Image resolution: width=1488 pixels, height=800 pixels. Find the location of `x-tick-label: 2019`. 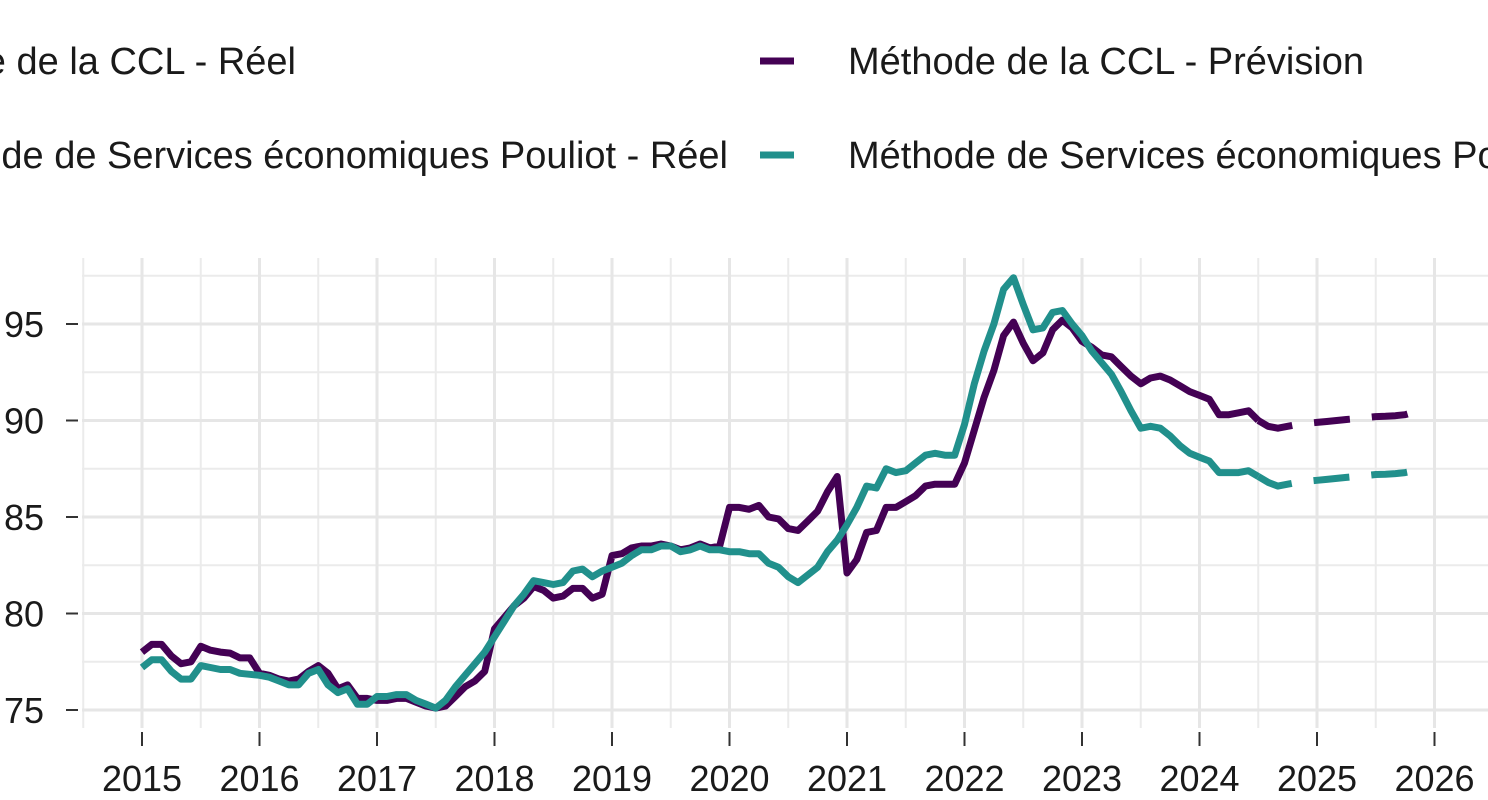

x-tick-label: 2019 is located at coordinates (612, 778).